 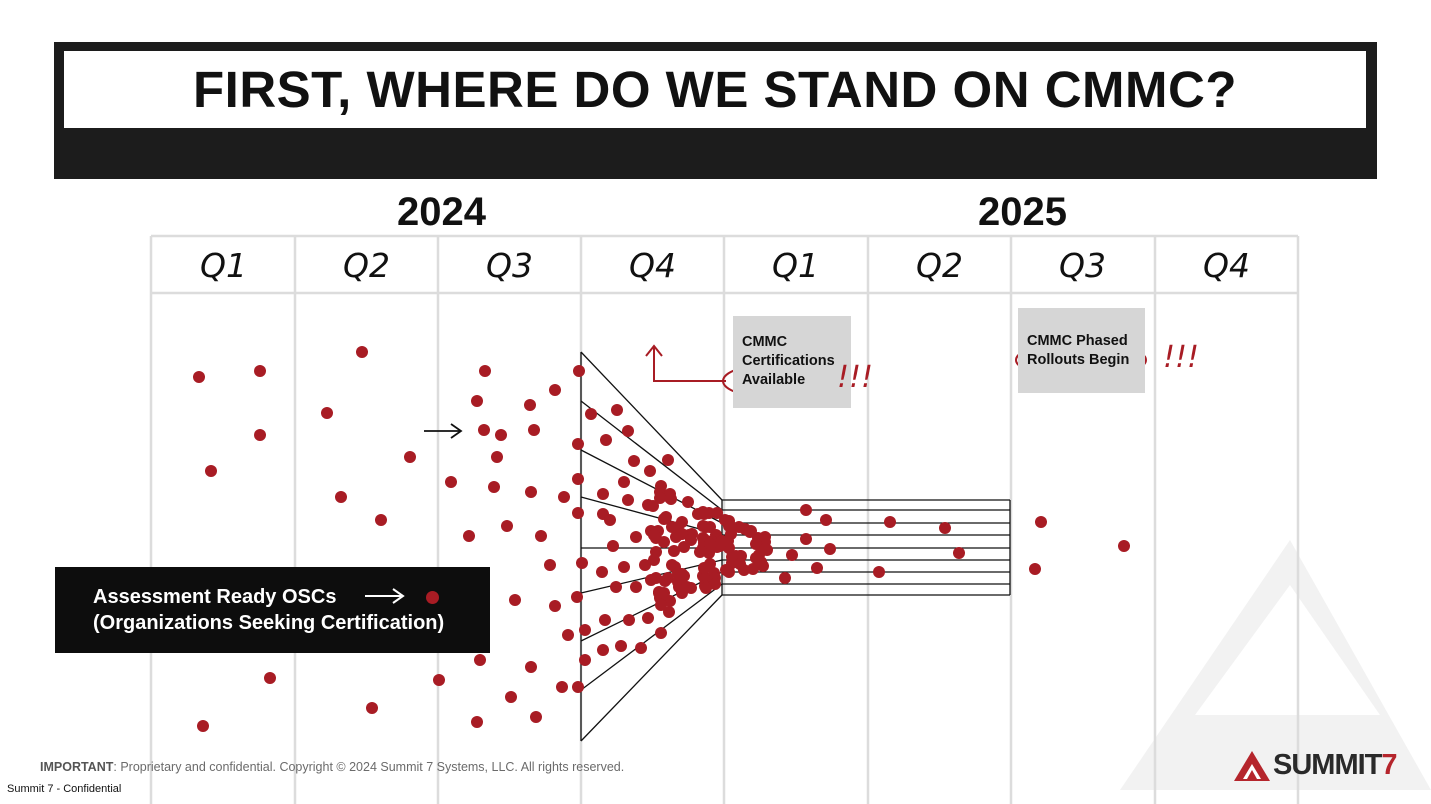 What do you see at coordinates (77, 767) in the screenshot?
I see `footer-important-label: IMPORTANT` at bounding box center [77, 767].